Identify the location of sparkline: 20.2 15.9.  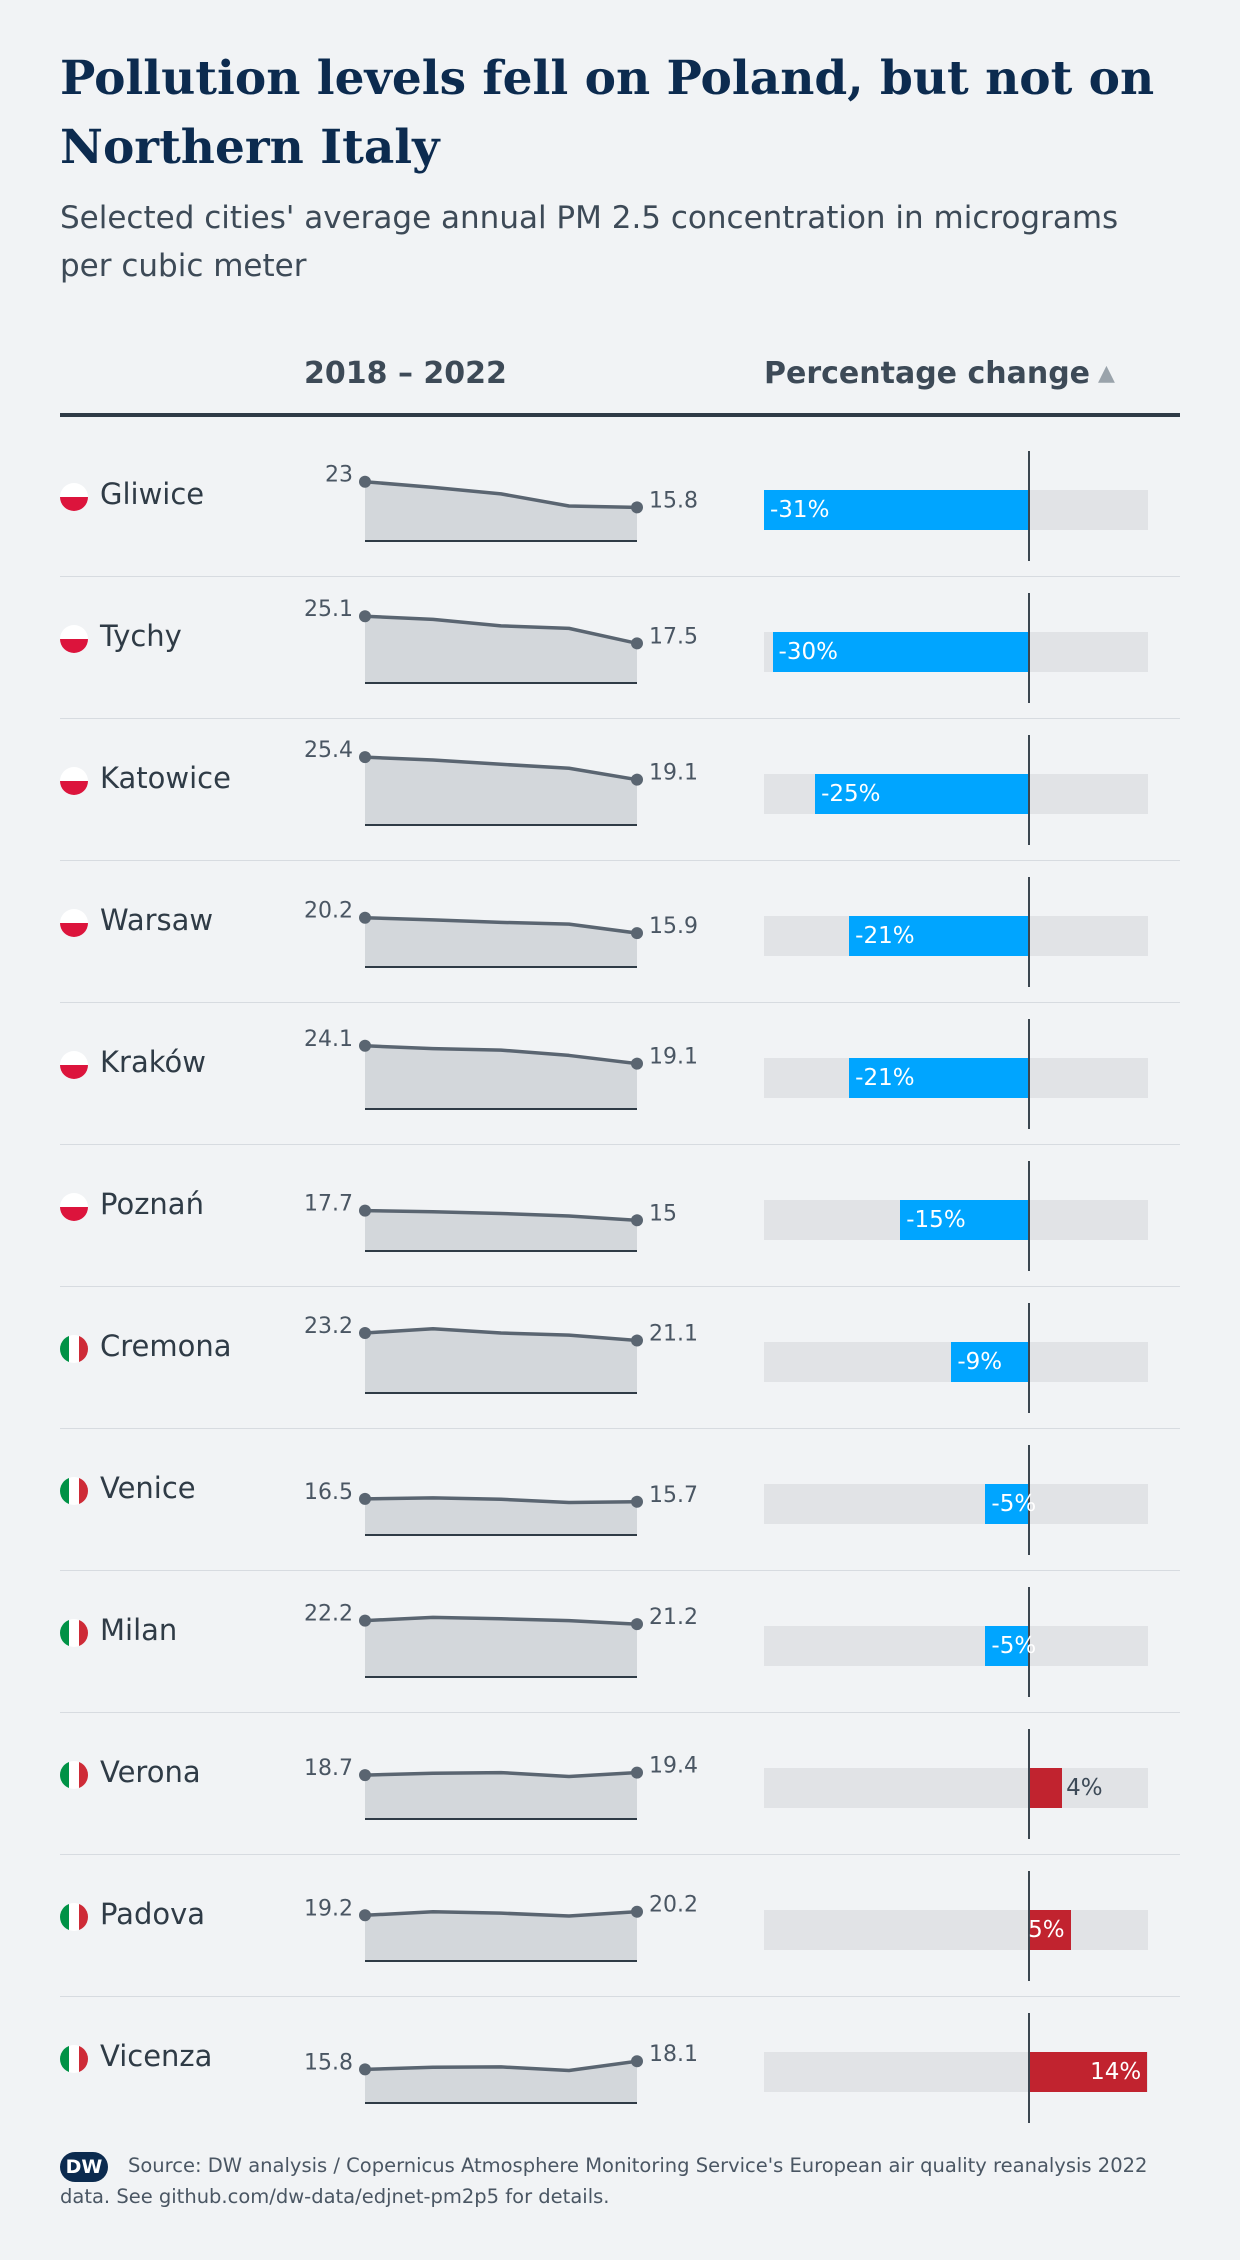
(501, 933).